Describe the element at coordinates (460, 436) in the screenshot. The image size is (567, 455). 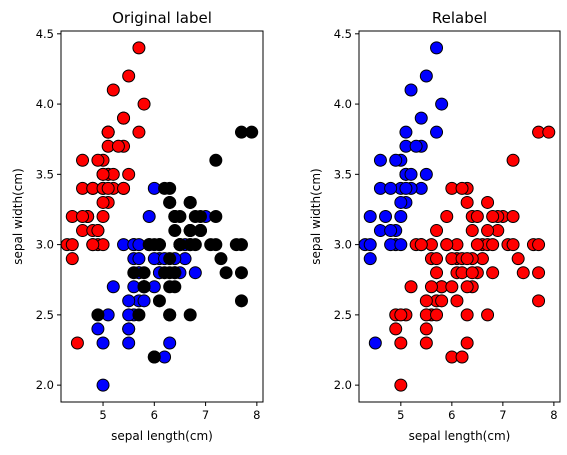
I see `x-axis-label: sepal length(cm)` at that location.